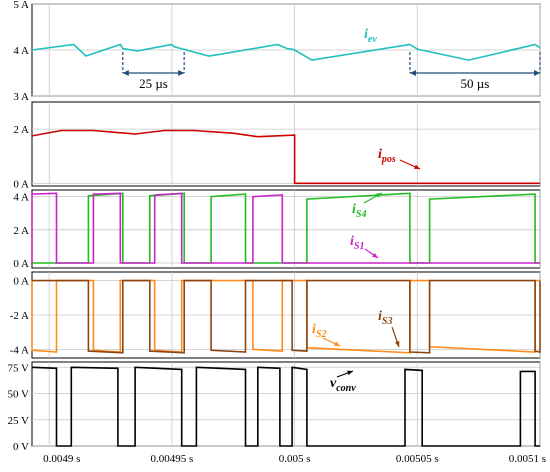  What do you see at coordinates (19, 368) in the screenshot?
I see `y-tick-label: 75 V` at bounding box center [19, 368].